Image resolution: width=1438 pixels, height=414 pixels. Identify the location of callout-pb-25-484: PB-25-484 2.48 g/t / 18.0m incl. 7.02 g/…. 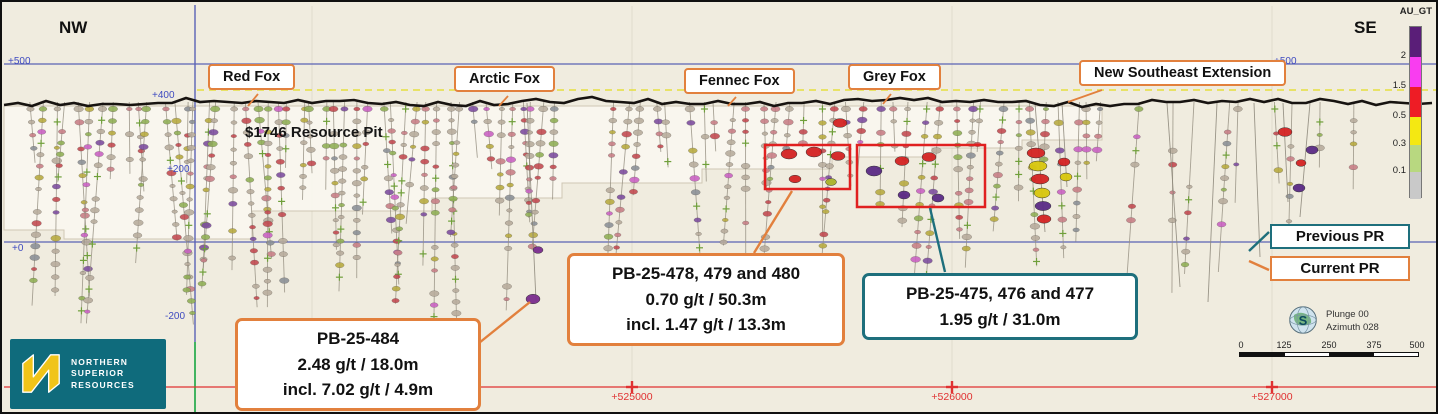
(358, 364).